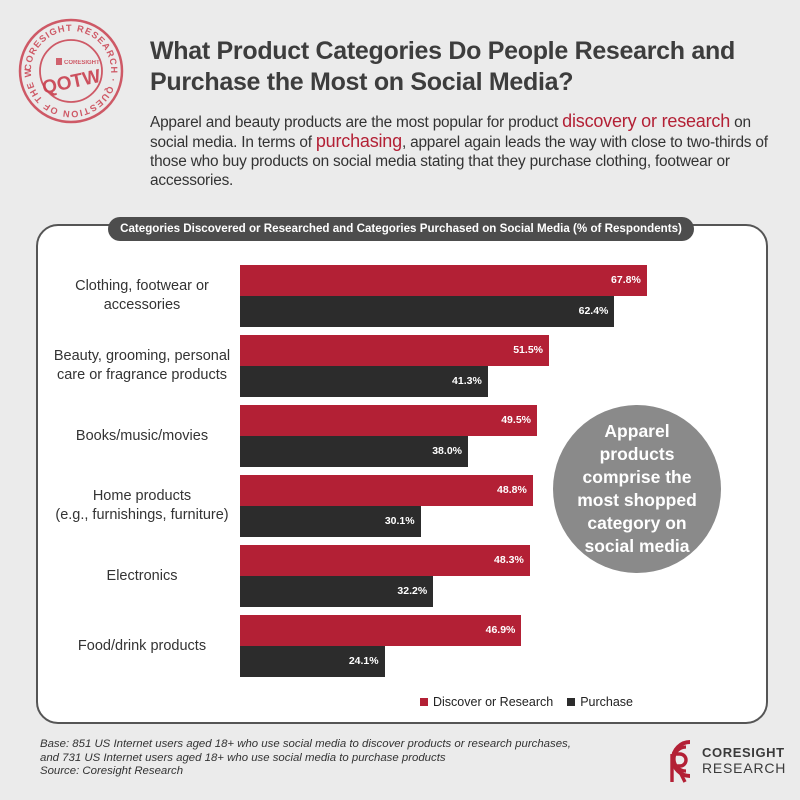  What do you see at coordinates (626, 280) in the screenshot?
I see `bar-value-label: 67.8%` at bounding box center [626, 280].